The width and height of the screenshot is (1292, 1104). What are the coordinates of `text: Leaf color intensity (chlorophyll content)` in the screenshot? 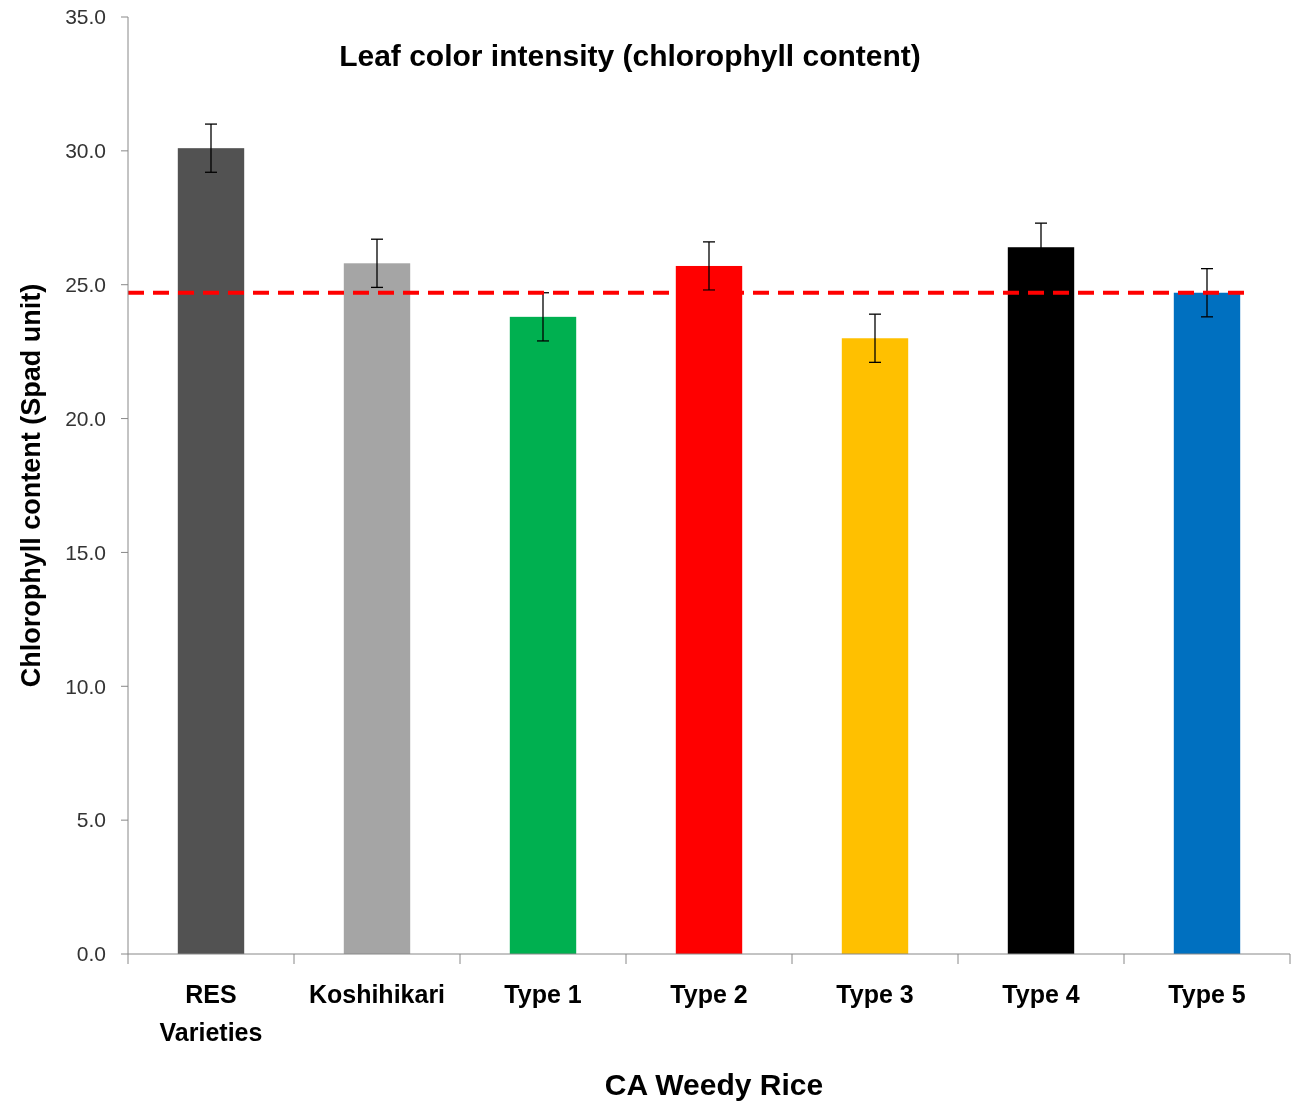 It's located at (630, 55).